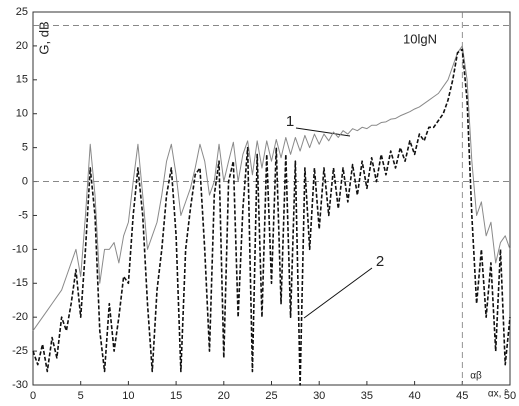  Describe the element at coordinates (20, 351) in the screenshot. I see `y-tick-label: -25` at that location.